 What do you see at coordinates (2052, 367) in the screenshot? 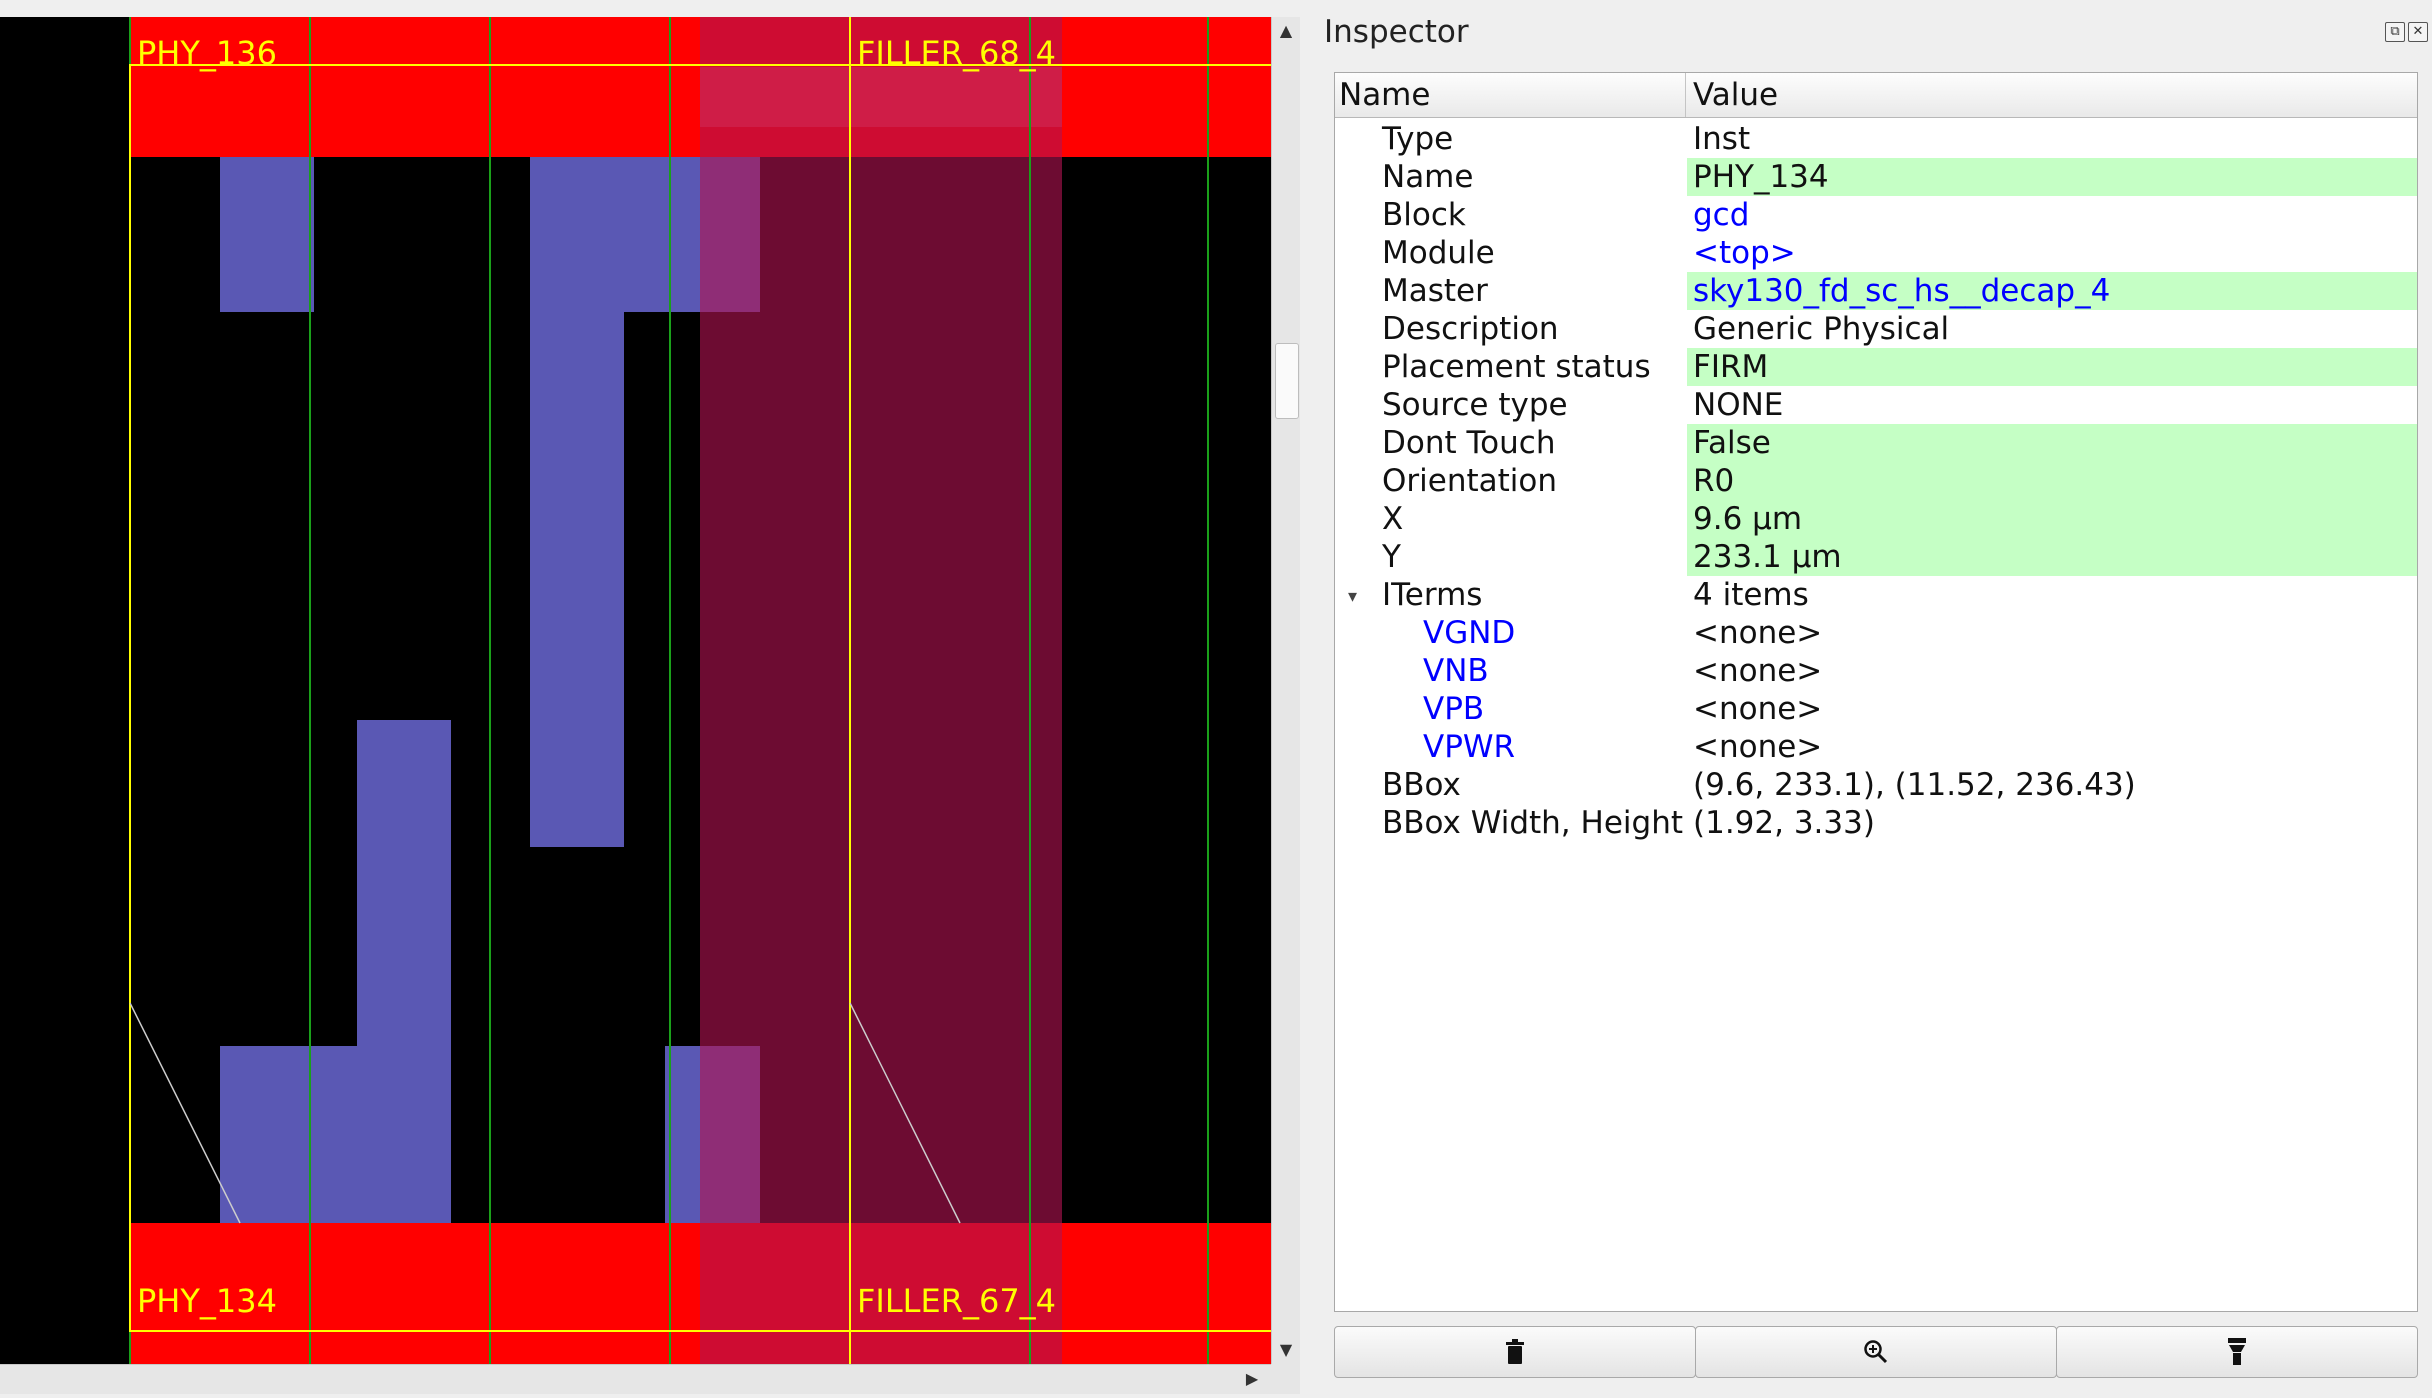
I see `property-value: FIRM` at bounding box center [2052, 367].